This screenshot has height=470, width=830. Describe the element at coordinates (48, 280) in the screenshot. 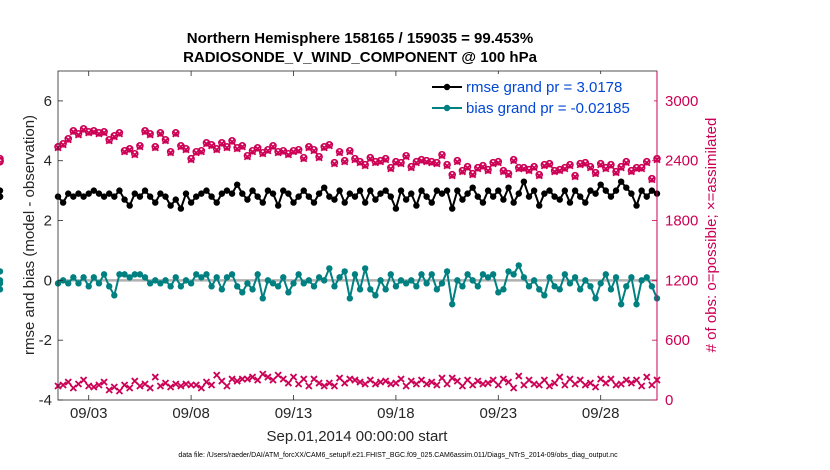

I see `y-tick-label: 0` at that location.